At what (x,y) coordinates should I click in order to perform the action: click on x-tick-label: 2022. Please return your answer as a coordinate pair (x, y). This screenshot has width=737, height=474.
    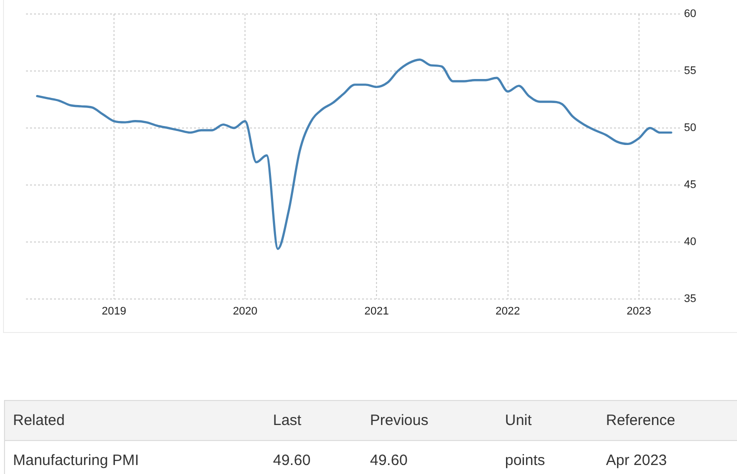
    Looking at the image, I should click on (508, 312).